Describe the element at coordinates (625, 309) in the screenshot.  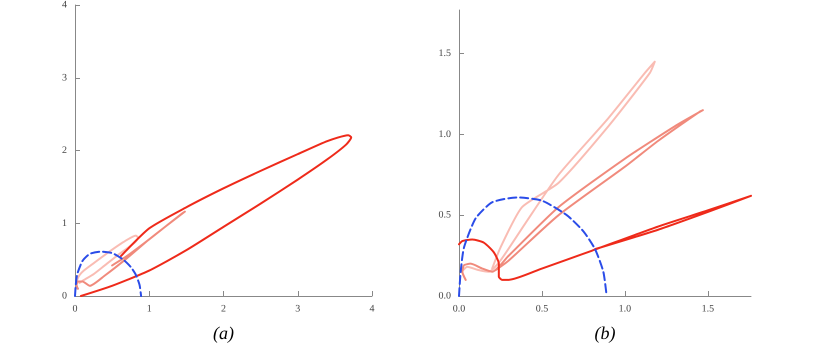
I see `x-tick-label: 1.0` at that location.